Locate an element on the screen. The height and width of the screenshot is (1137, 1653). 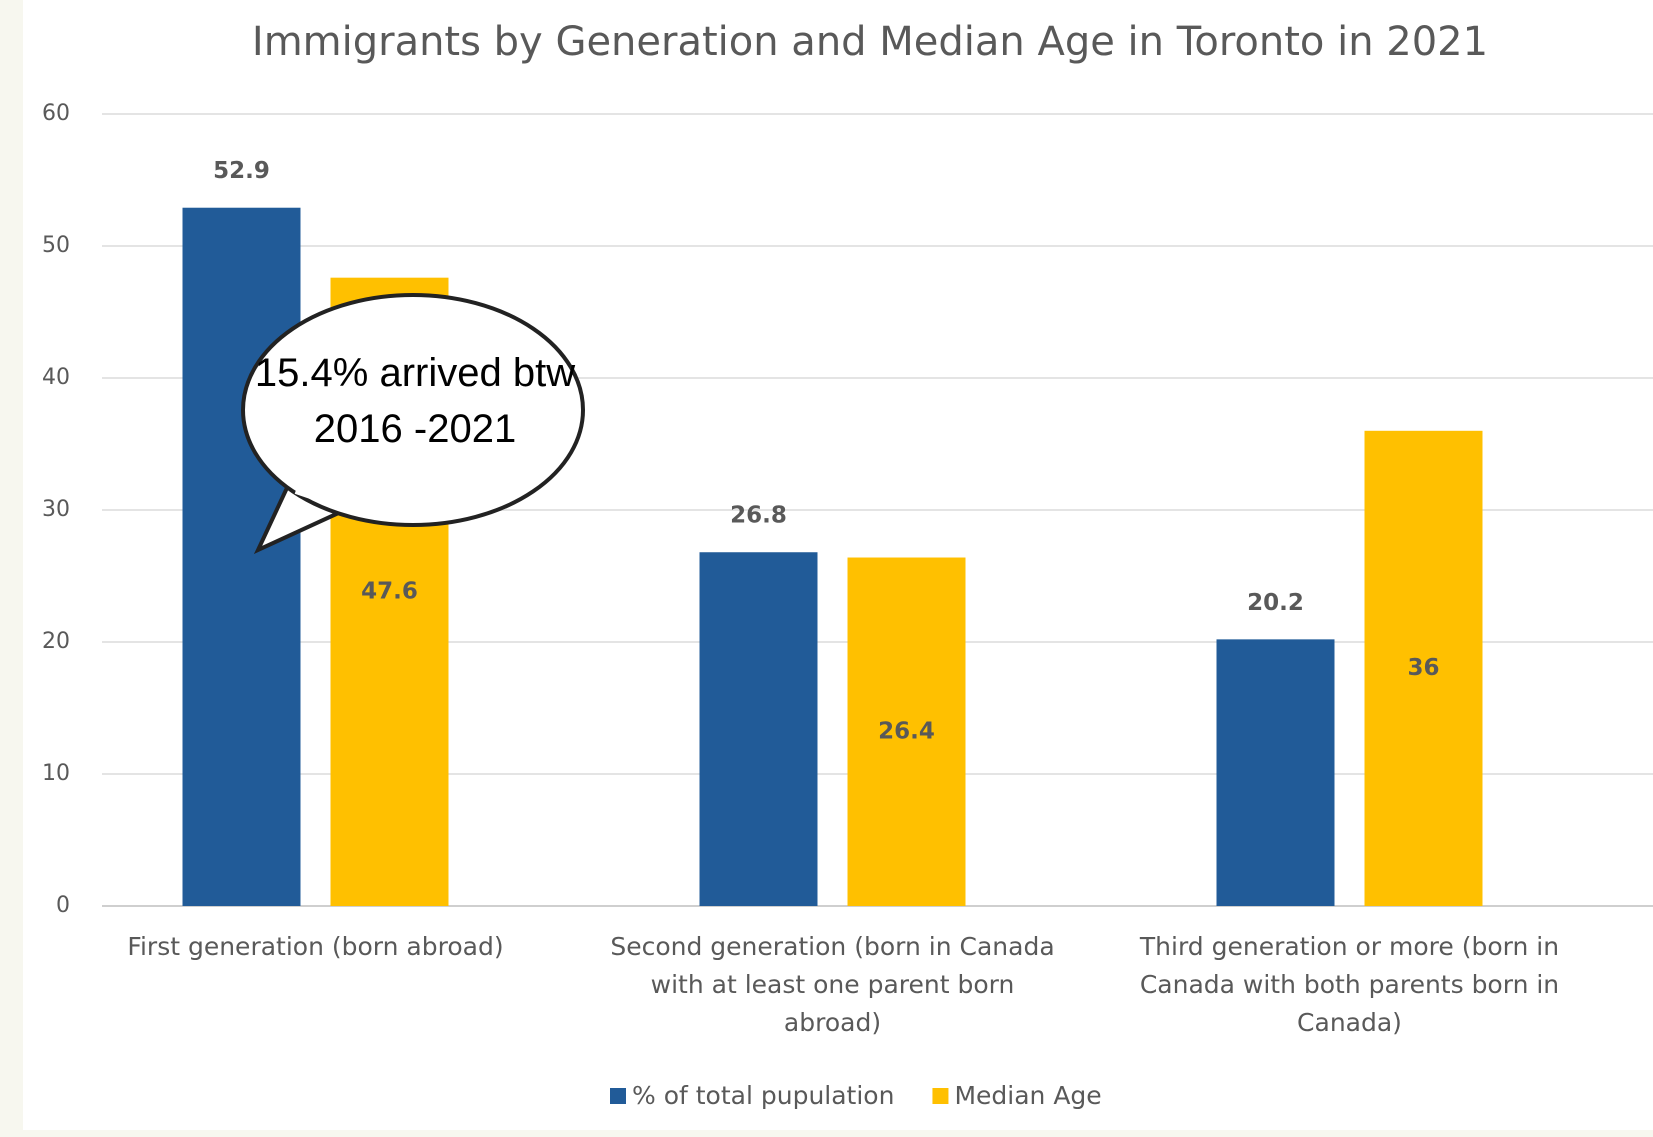
value-label: 20.2 is located at coordinates (1275, 603).